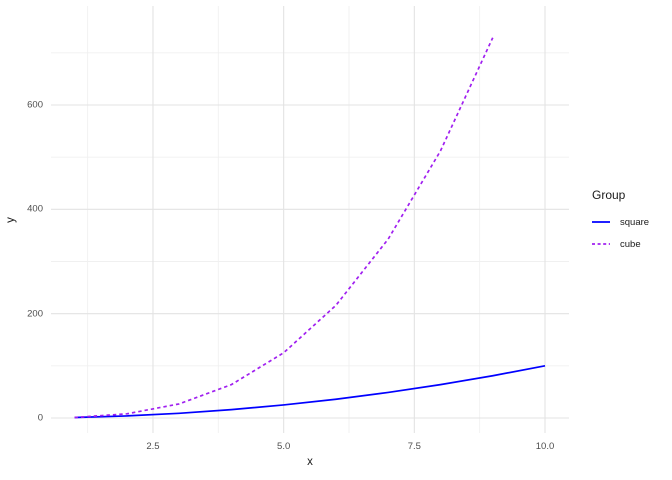  Describe the element at coordinates (635, 222) in the screenshot. I see `legend-label: square` at that location.